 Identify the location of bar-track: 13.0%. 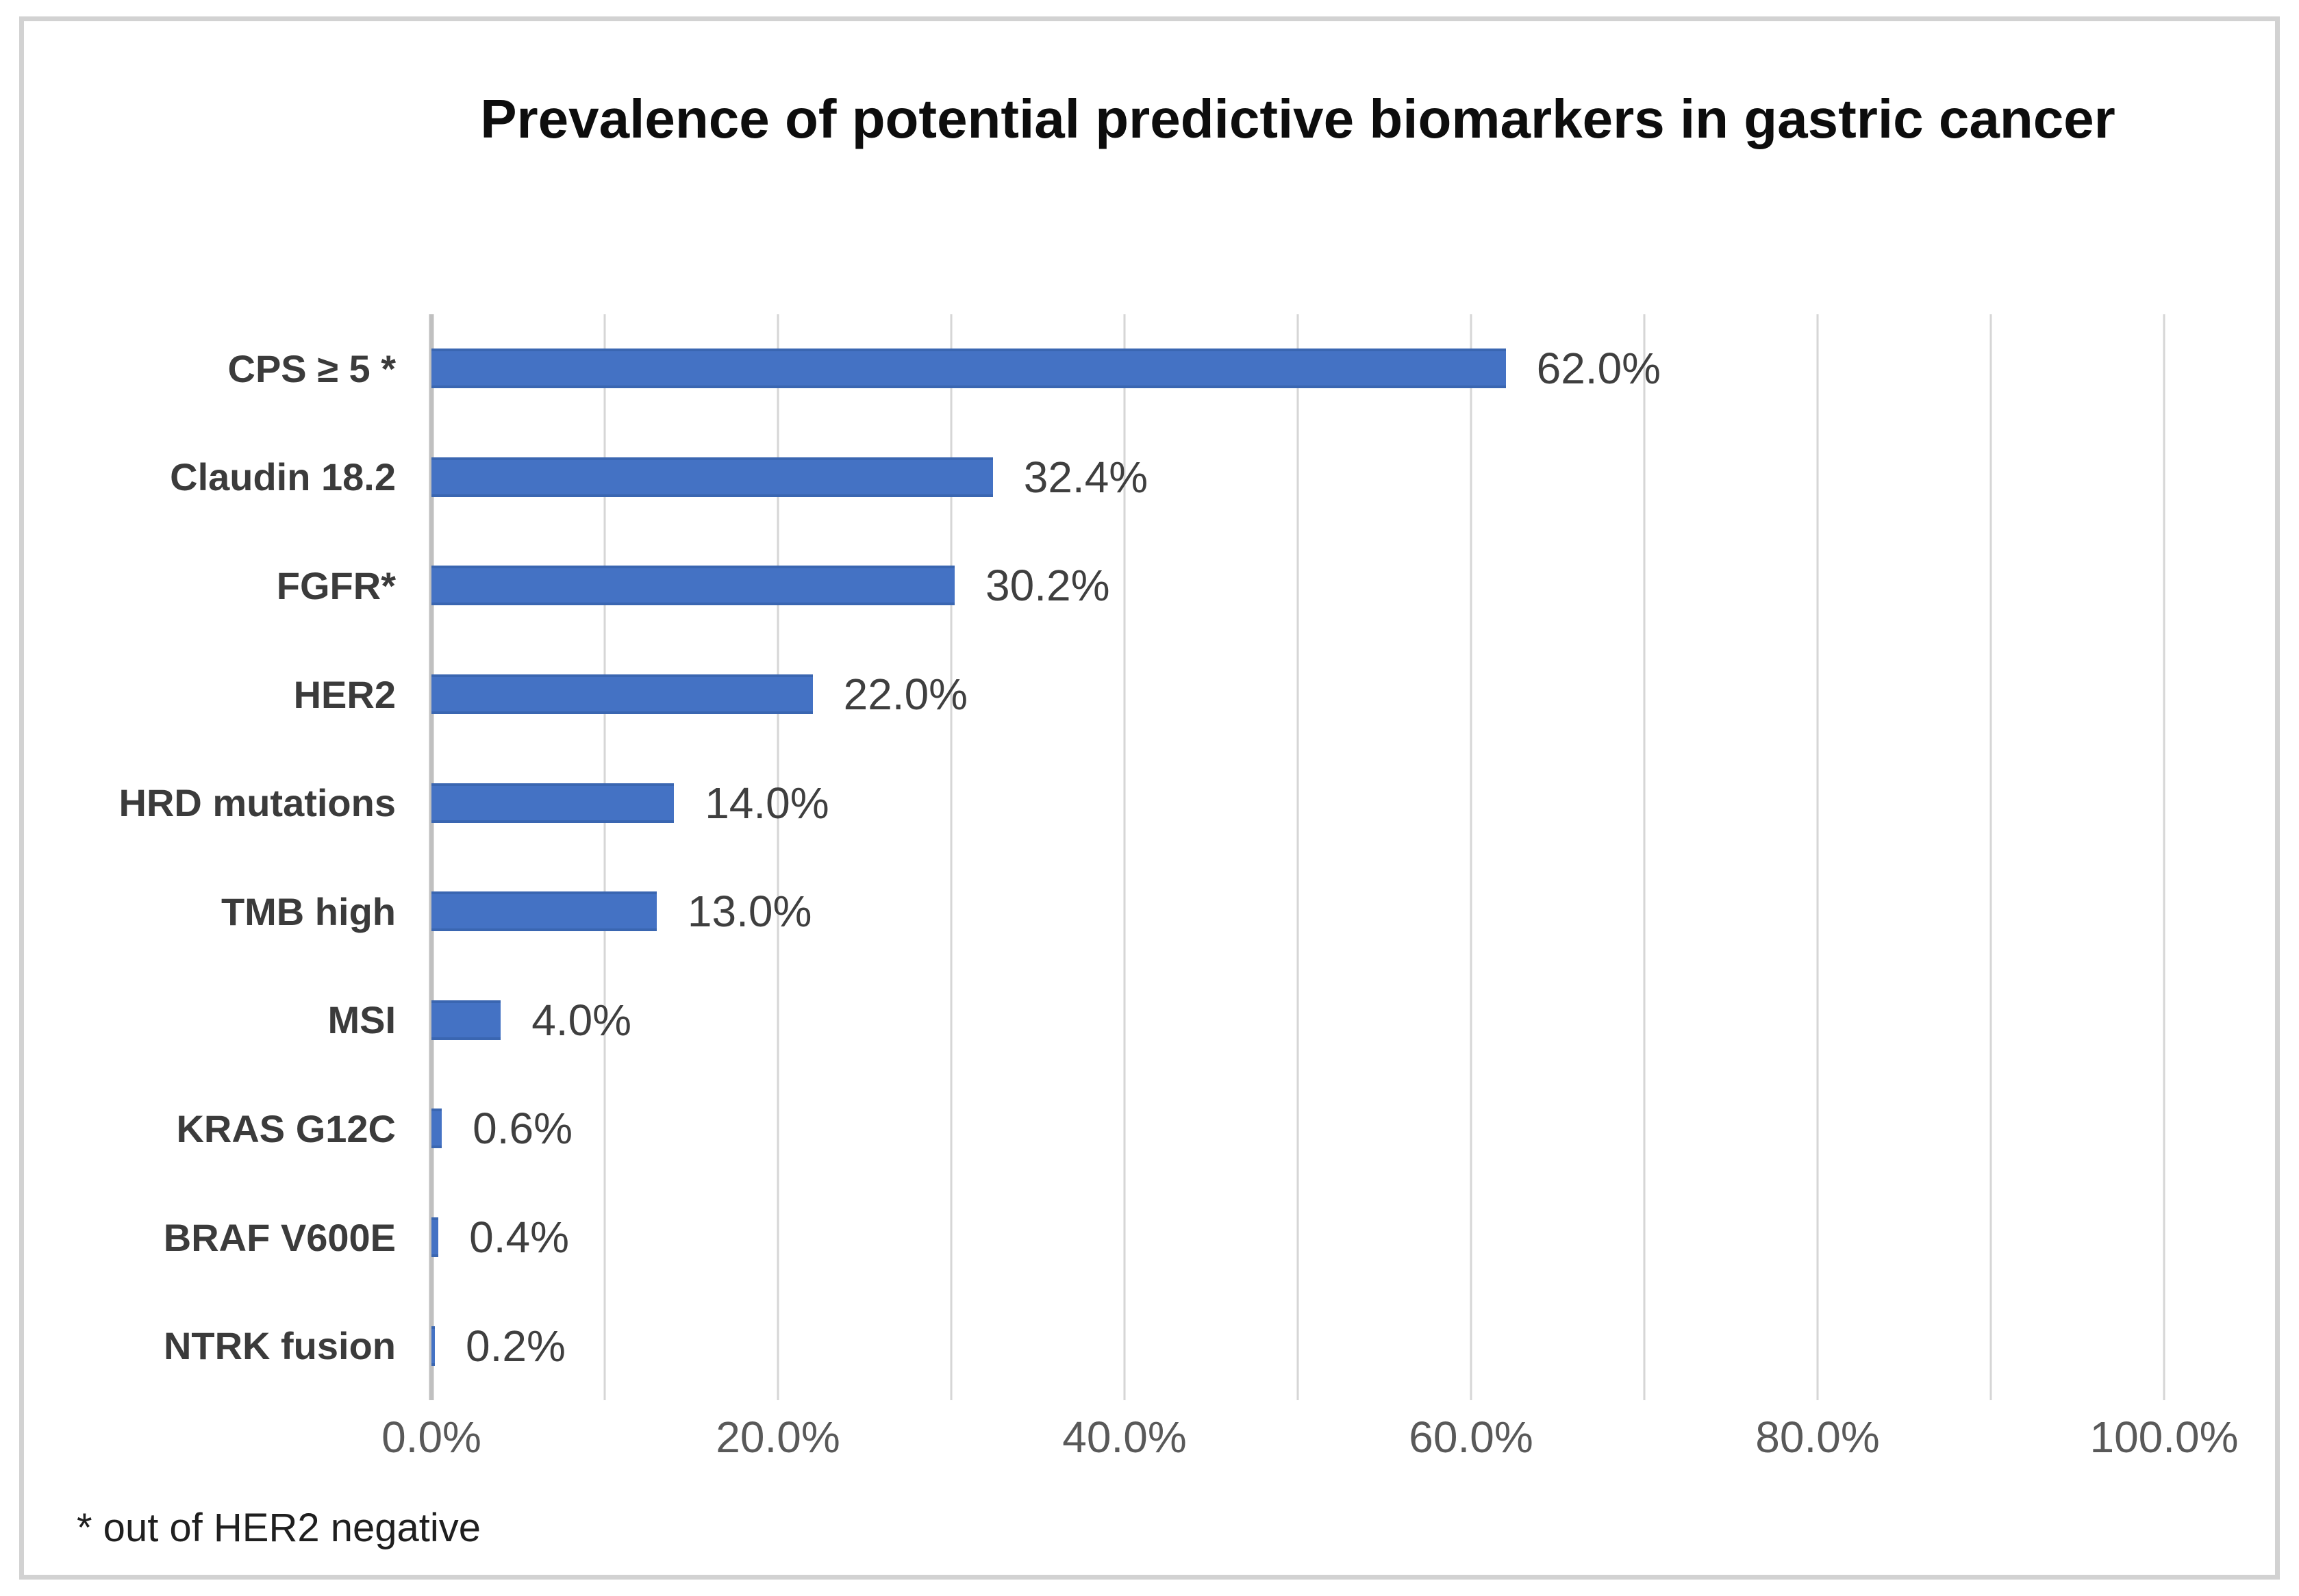
(1297, 911).